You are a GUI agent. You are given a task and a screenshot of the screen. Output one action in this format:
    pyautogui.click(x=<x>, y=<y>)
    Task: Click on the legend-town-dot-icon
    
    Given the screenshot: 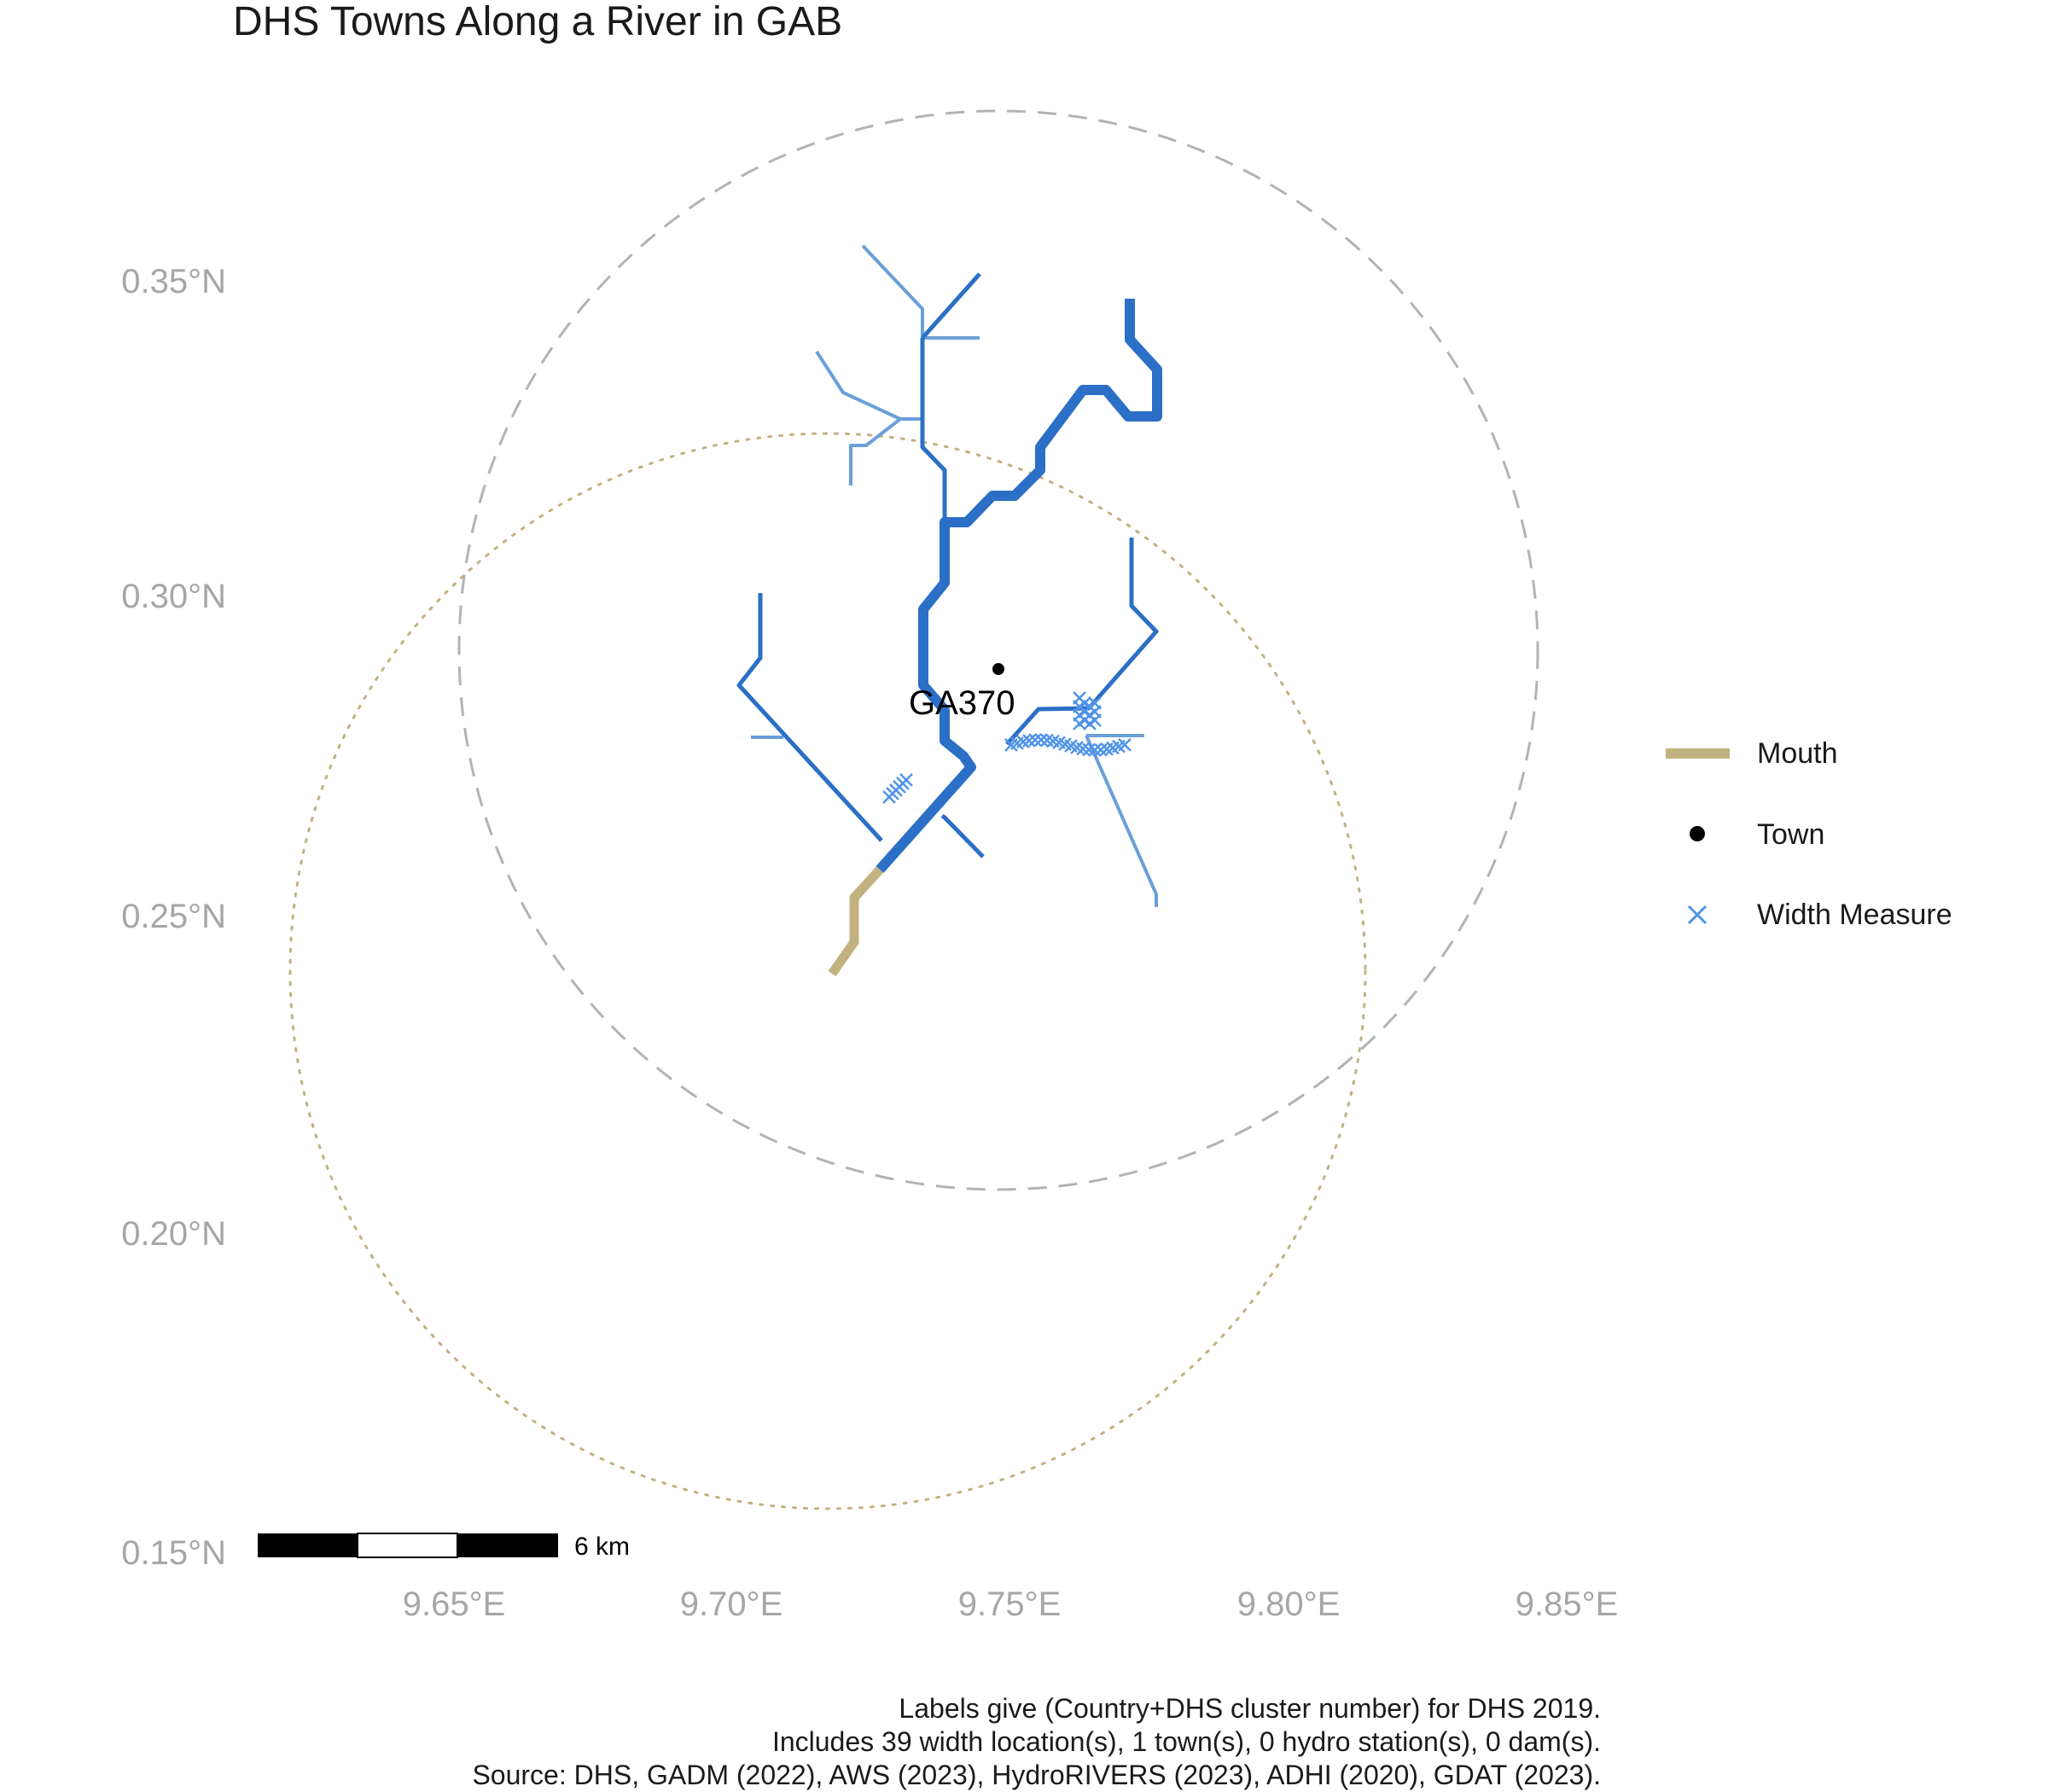 What is the action you would take?
    pyautogui.click(x=1697, y=833)
    